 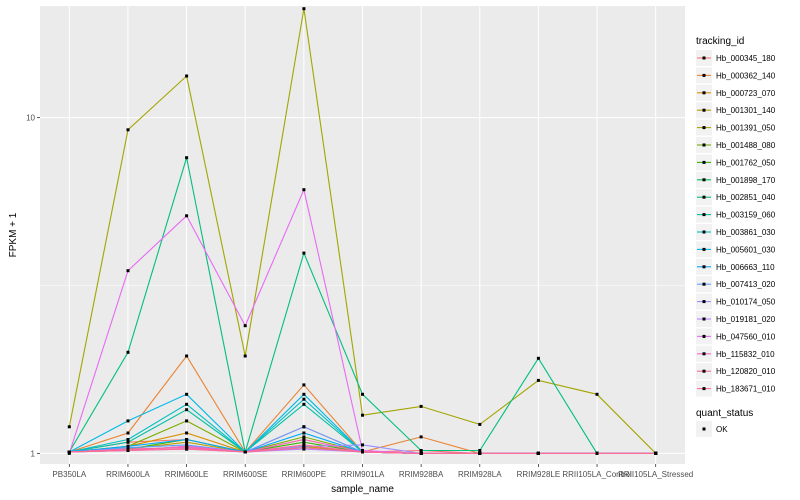 I want to click on legend-label: Hb_120820_010, so click(x=746, y=371).